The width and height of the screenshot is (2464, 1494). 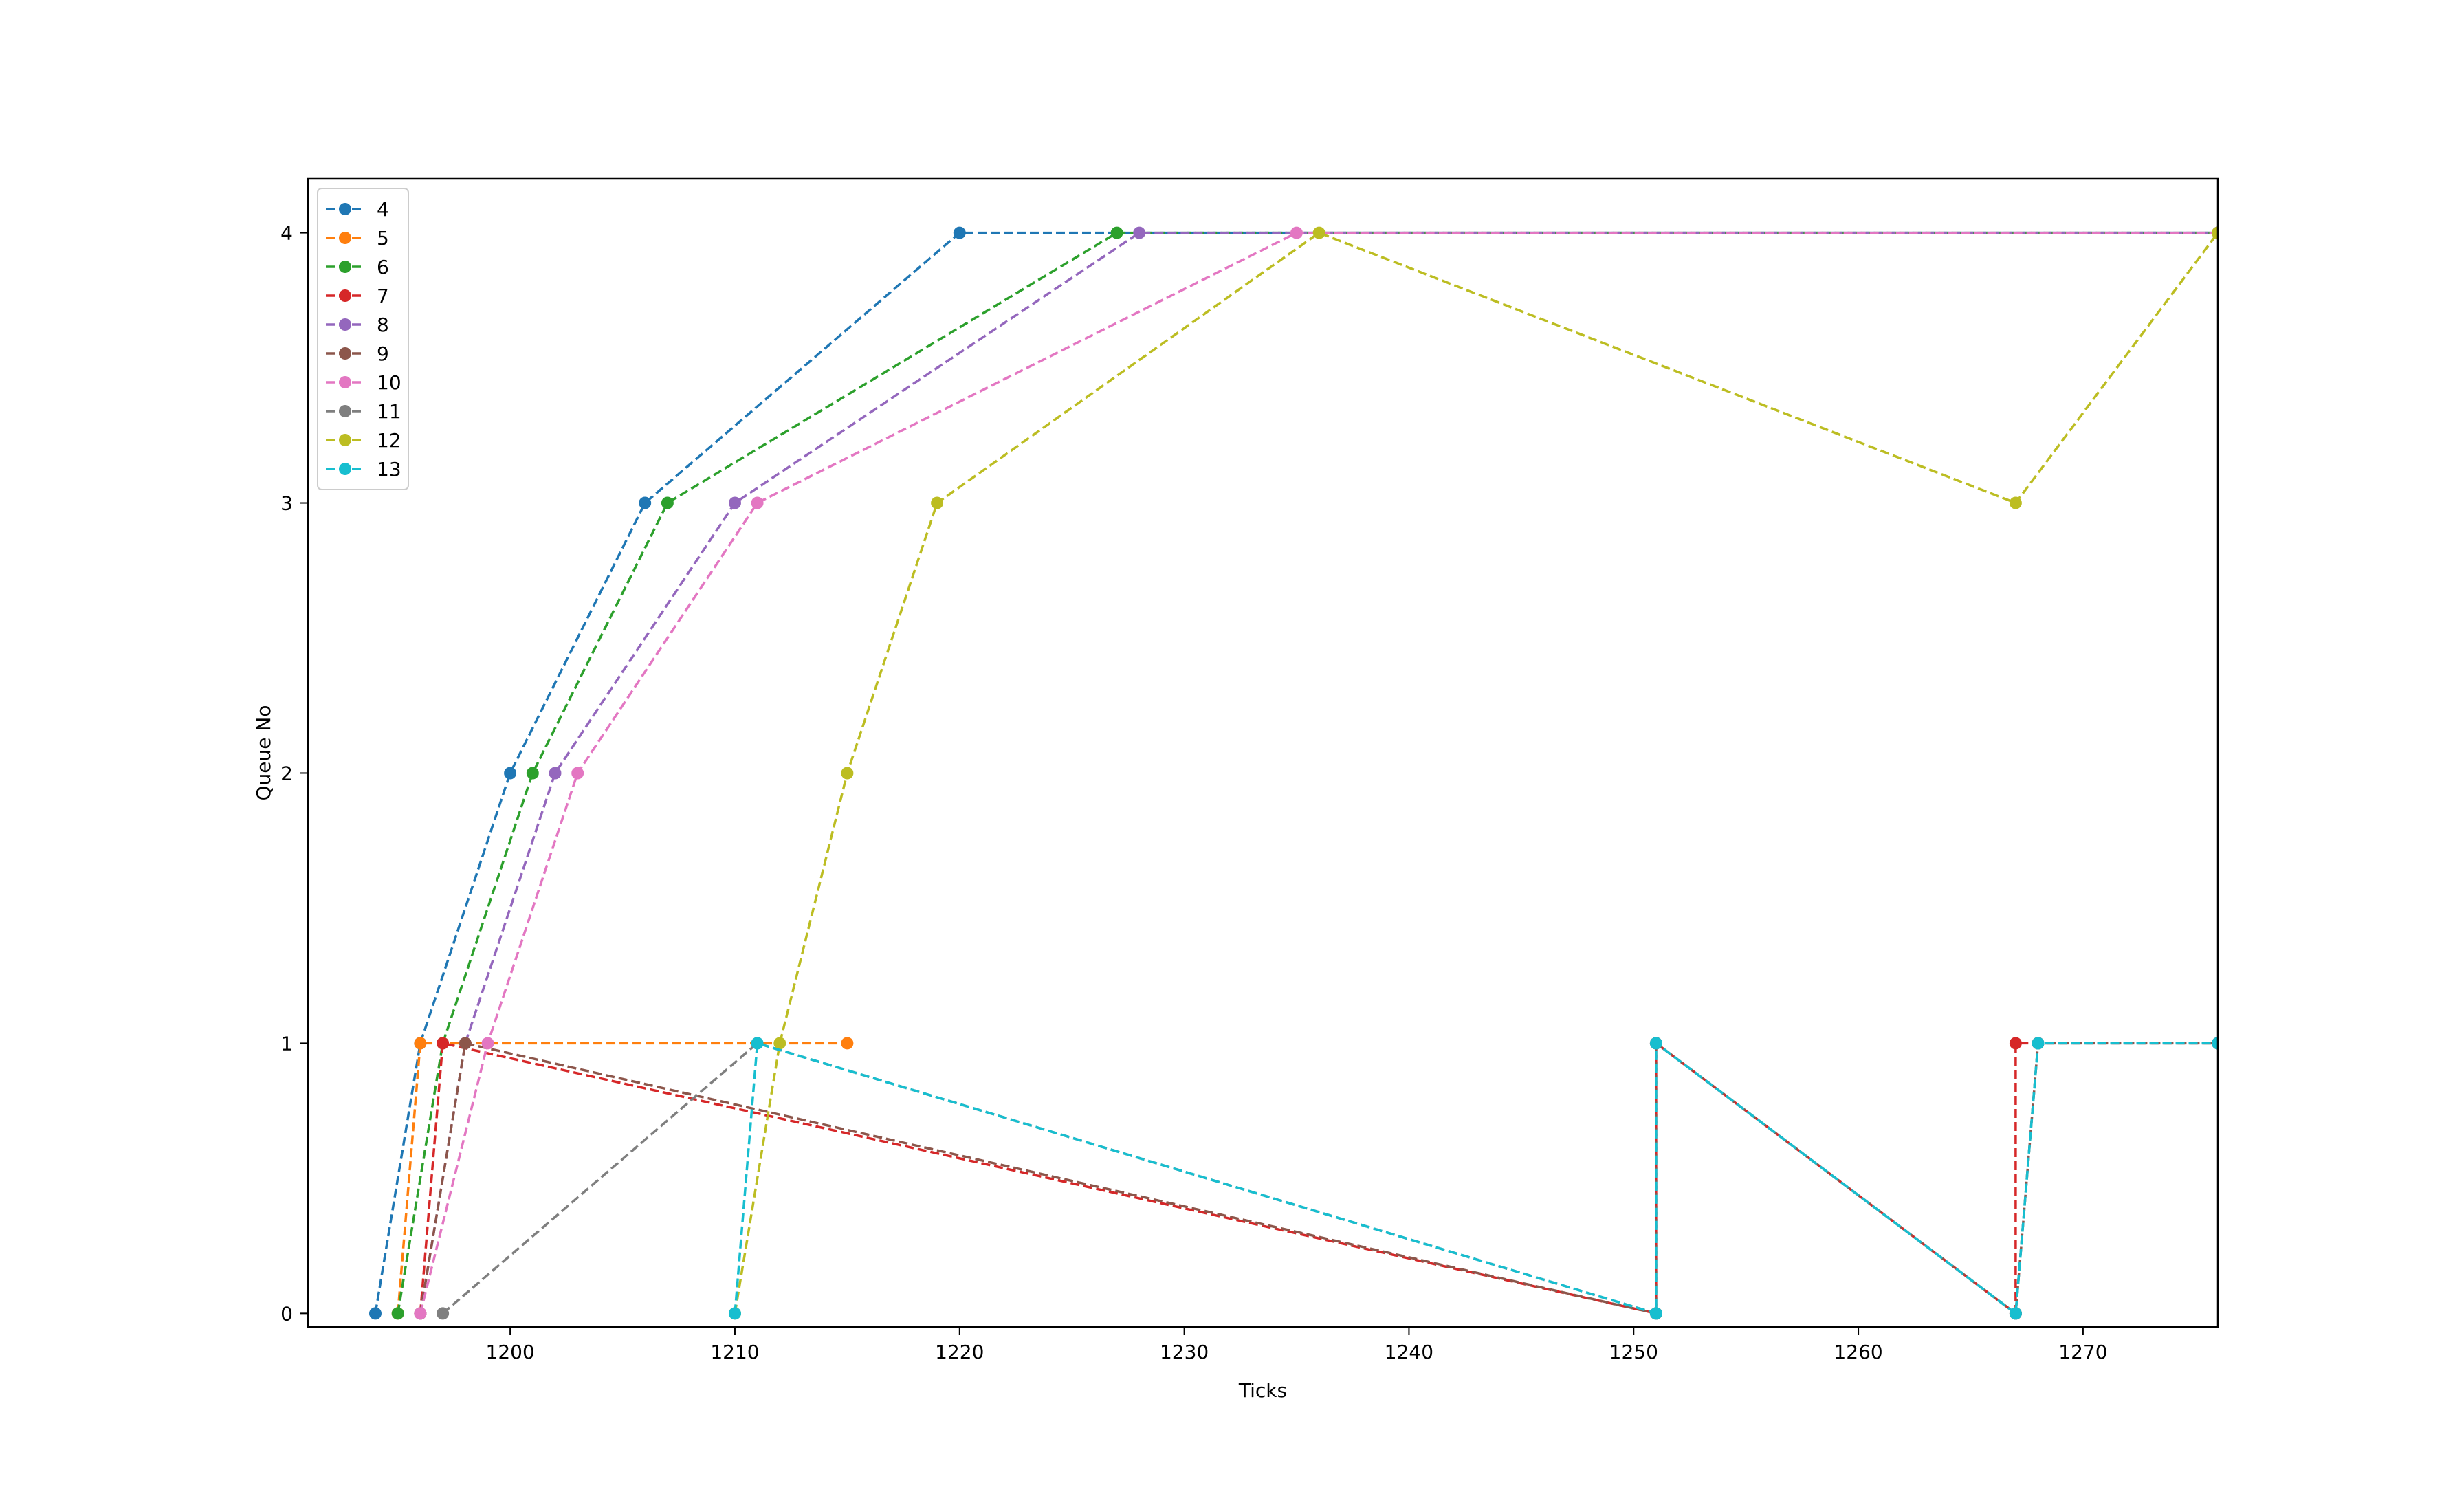 What do you see at coordinates (364, 470) in the screenshot?
I see `legend-entry-13: 13` at bounding box center [364, 470].